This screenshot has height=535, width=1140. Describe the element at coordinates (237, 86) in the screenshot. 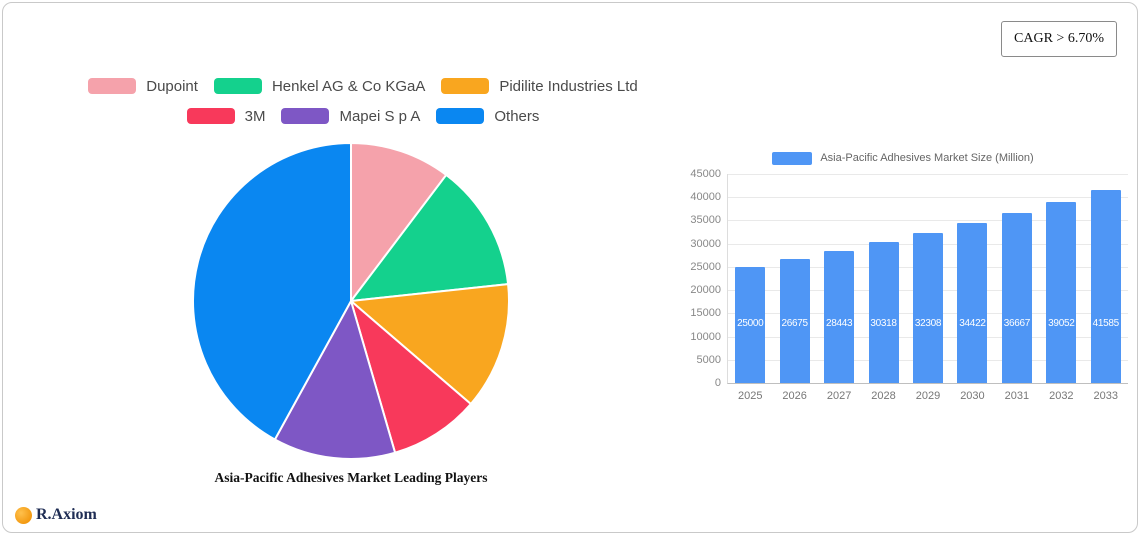

I see `legend-swatch-henkel-ag-co-kgaa` at that location.